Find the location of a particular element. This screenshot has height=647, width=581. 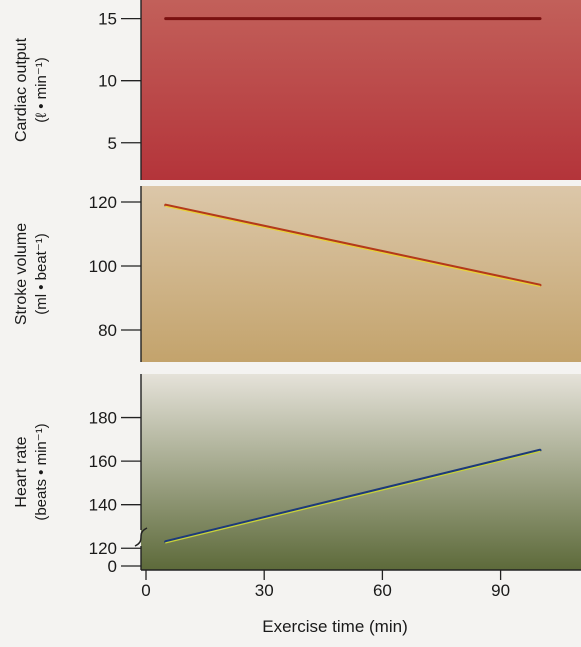

x-tick-label: 90 is located at coordinates (500, 590).